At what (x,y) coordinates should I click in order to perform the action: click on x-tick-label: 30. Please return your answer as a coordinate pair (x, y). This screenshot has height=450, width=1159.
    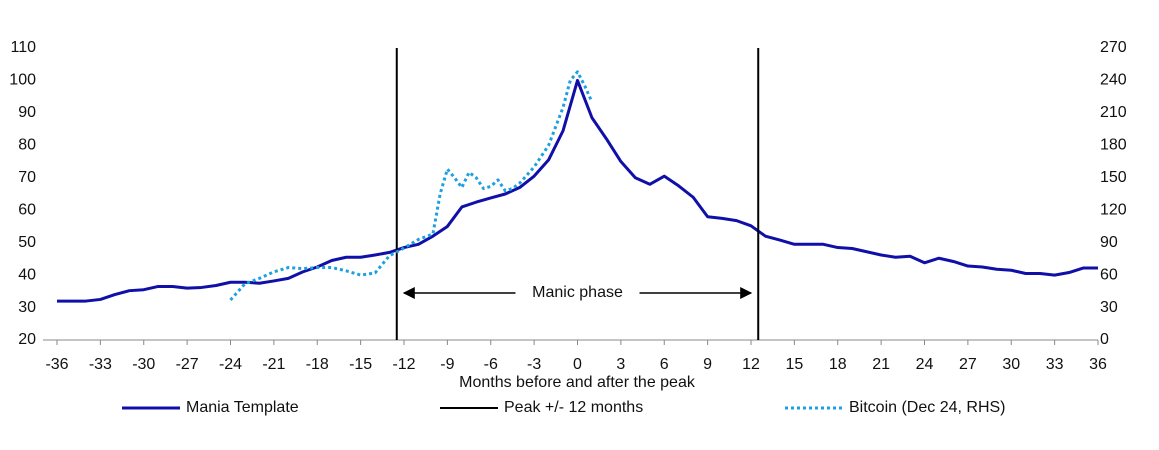
    Looking at the image, I should click on (1011, 364).